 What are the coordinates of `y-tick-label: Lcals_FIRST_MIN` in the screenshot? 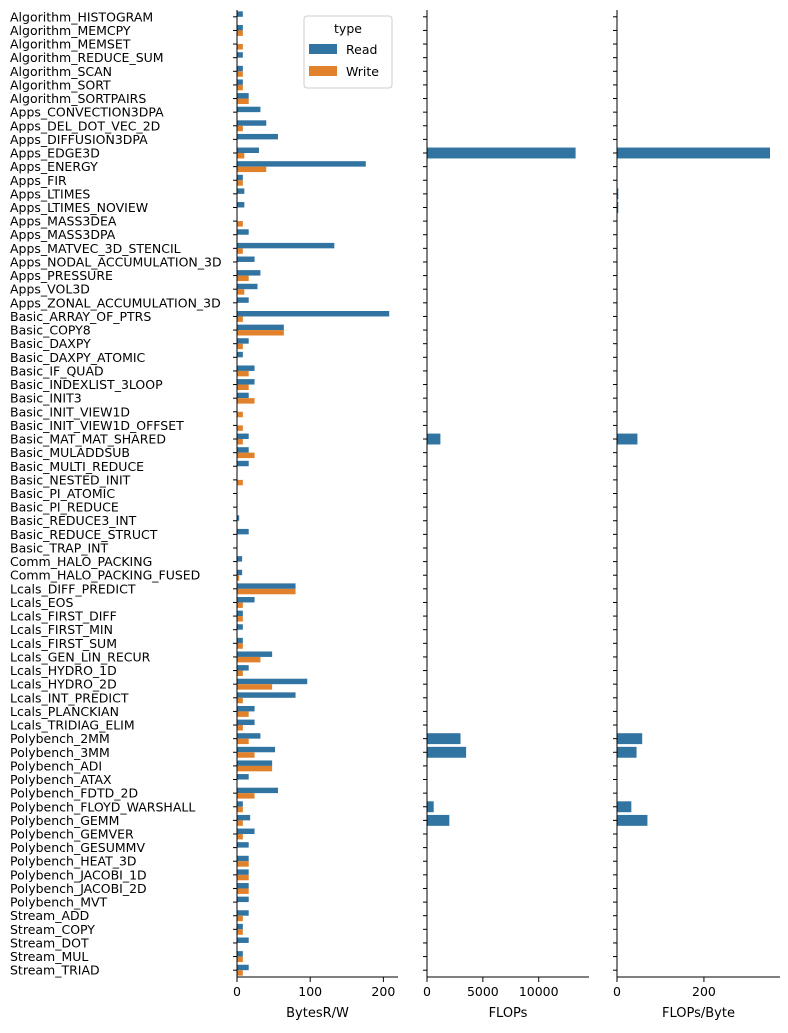 It's located at (61, 629).